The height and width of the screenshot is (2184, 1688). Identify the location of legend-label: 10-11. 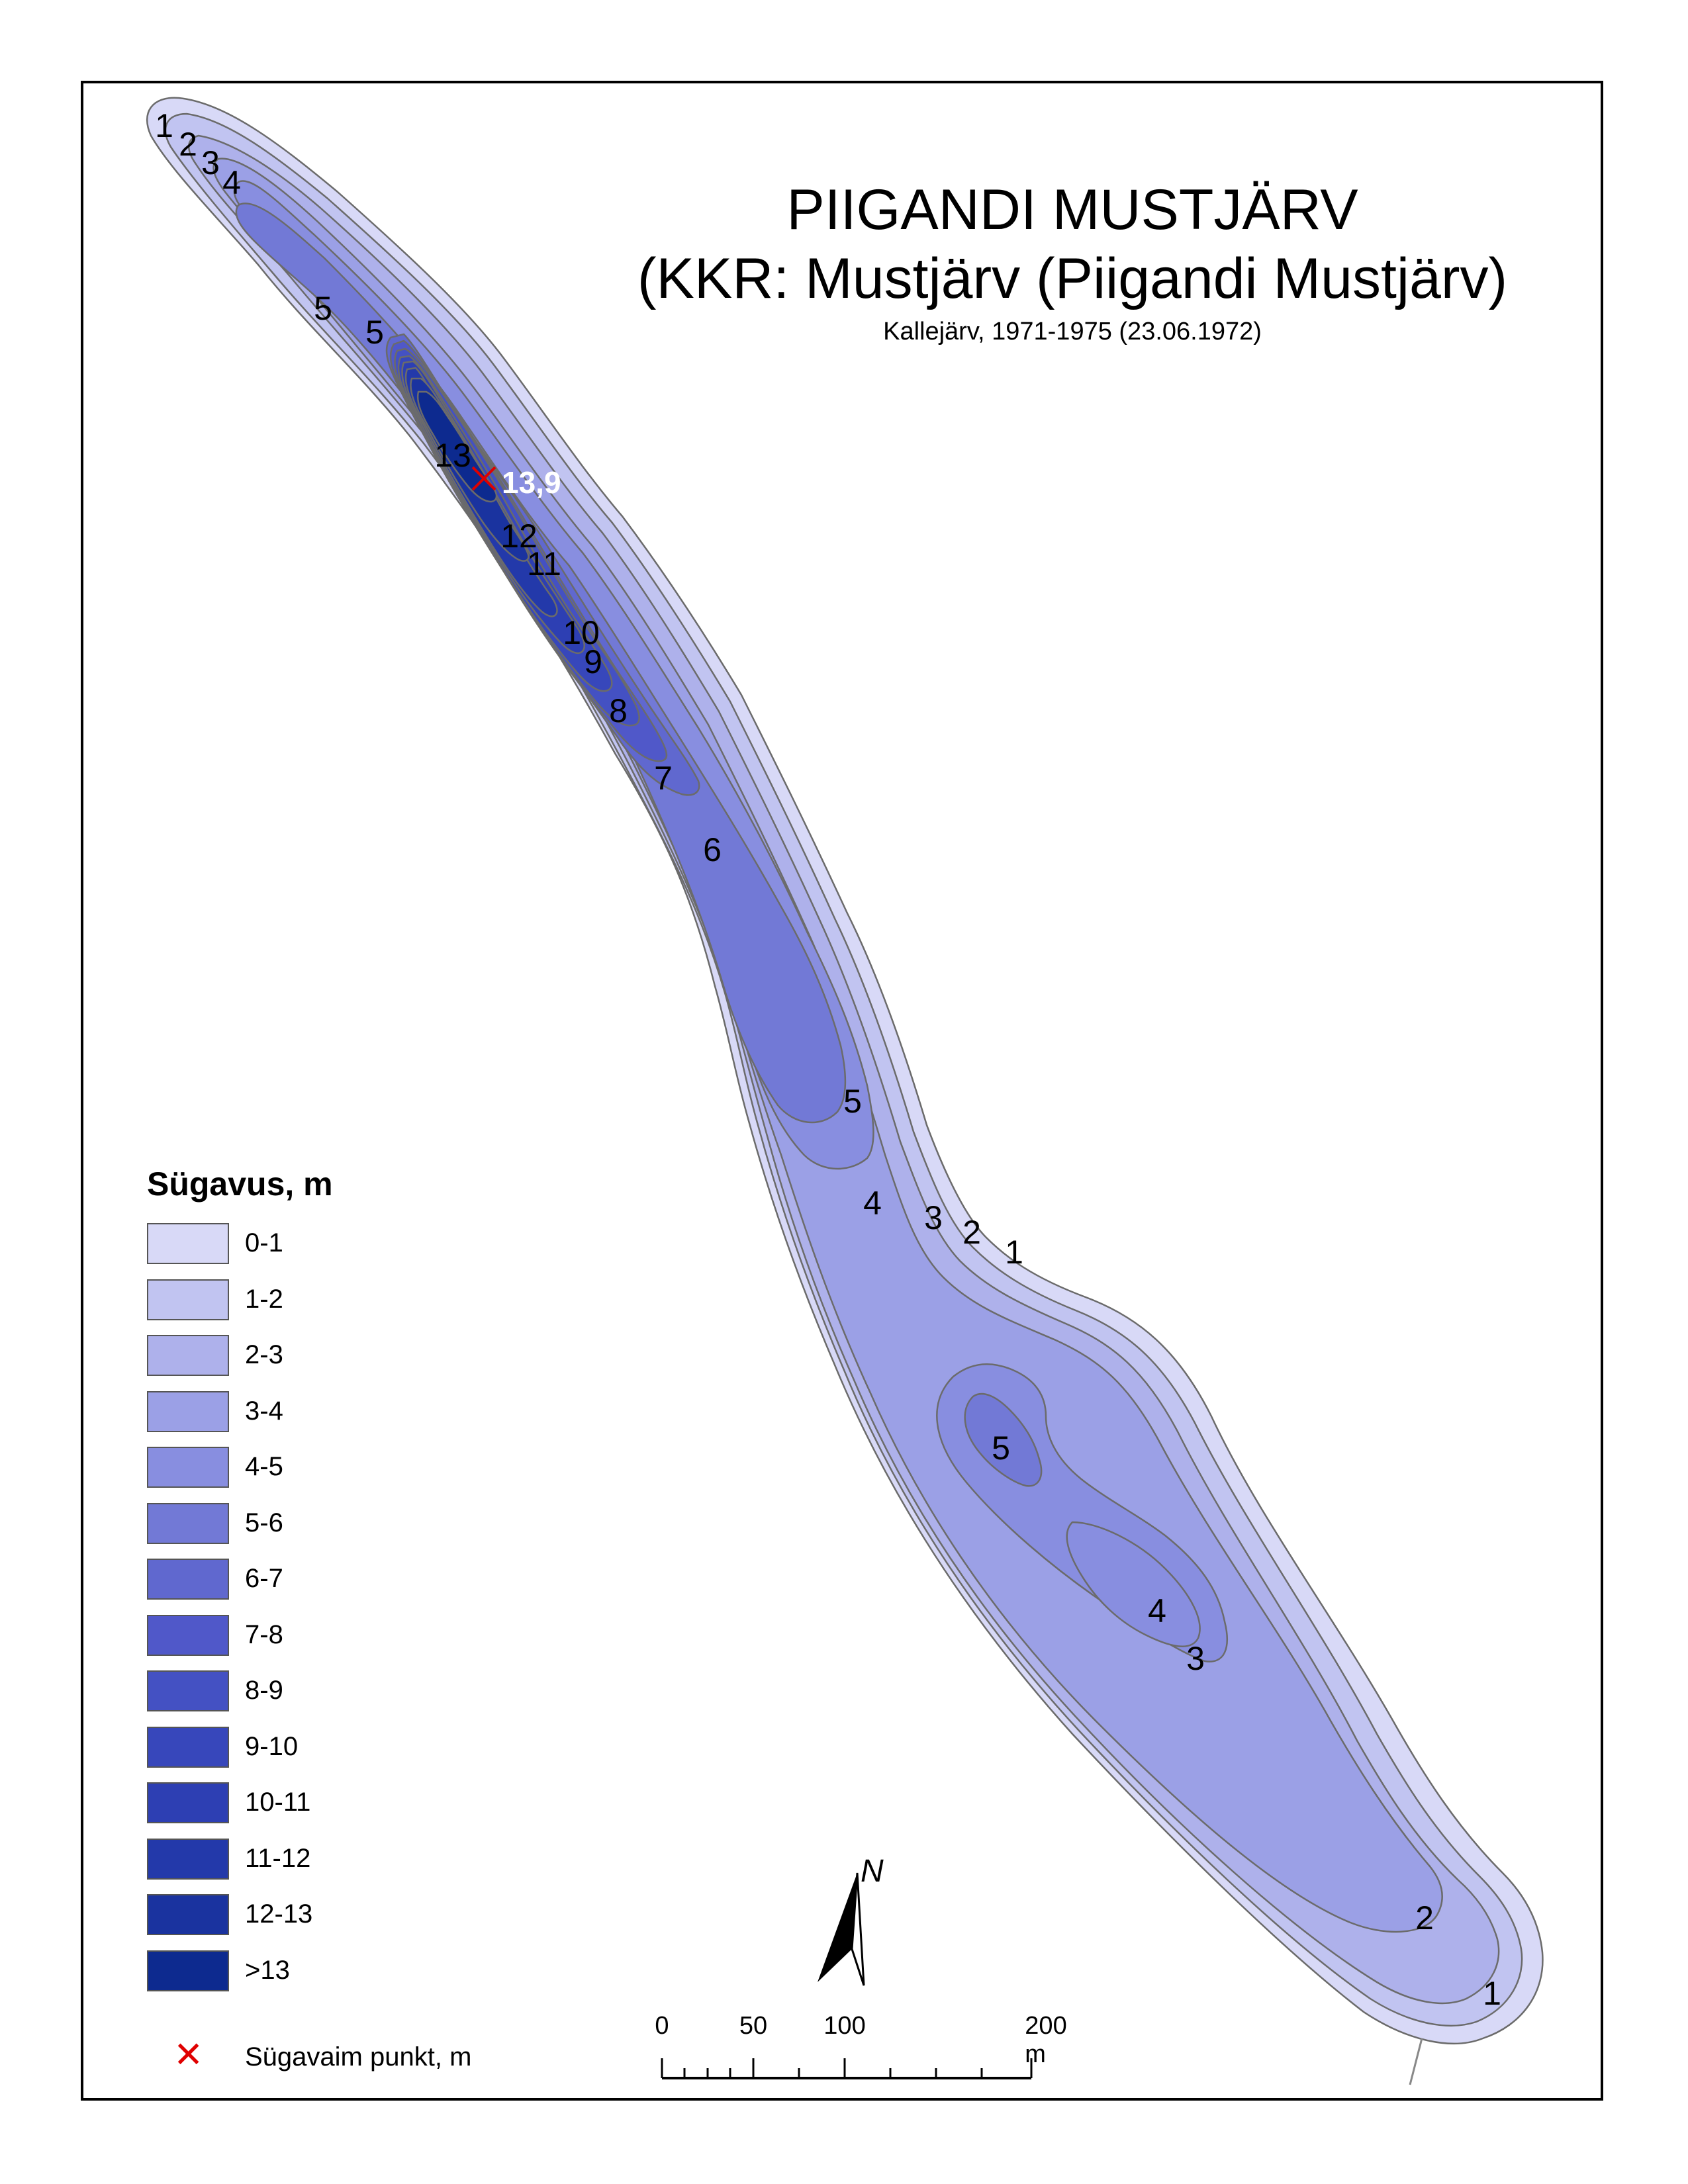
(278, 1803).